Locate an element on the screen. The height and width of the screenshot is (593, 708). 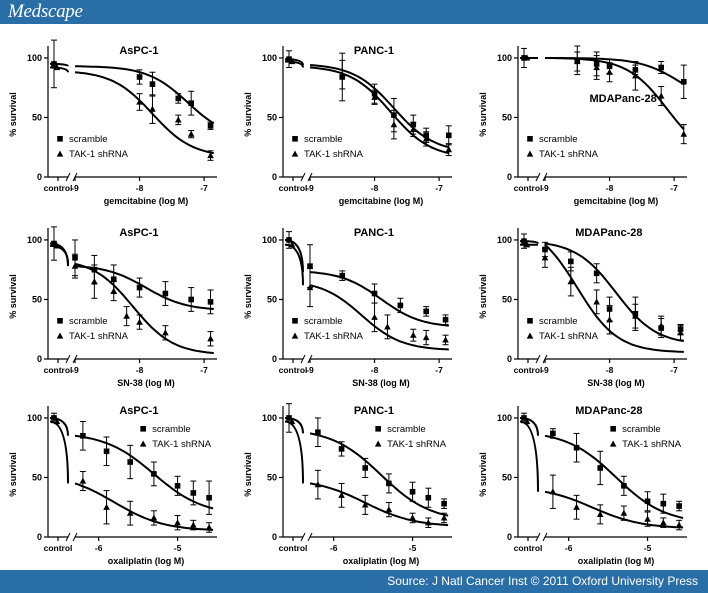
x-tick-label: -8 is located at coordinates (140, 370).